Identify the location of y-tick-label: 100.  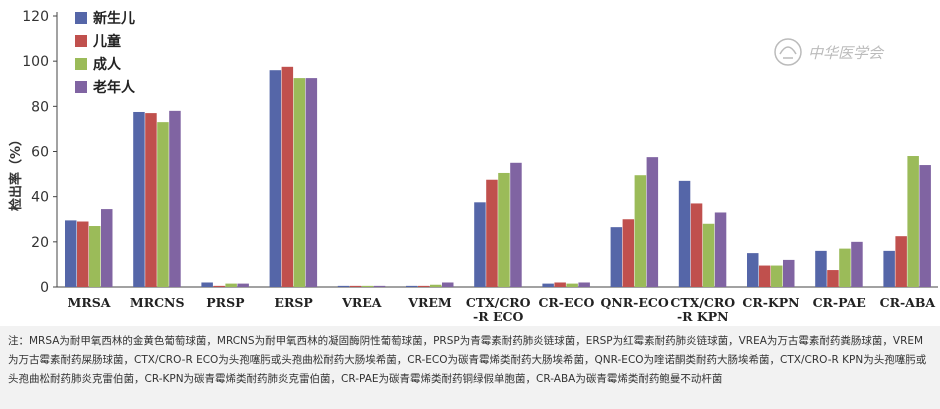
(35, 62).